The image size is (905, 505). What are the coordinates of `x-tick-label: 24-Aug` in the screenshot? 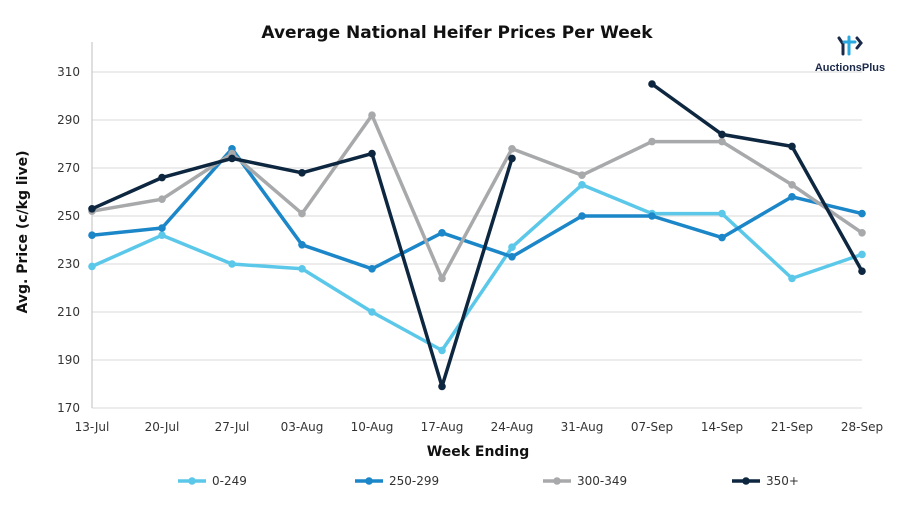 It's located at (512, 427).